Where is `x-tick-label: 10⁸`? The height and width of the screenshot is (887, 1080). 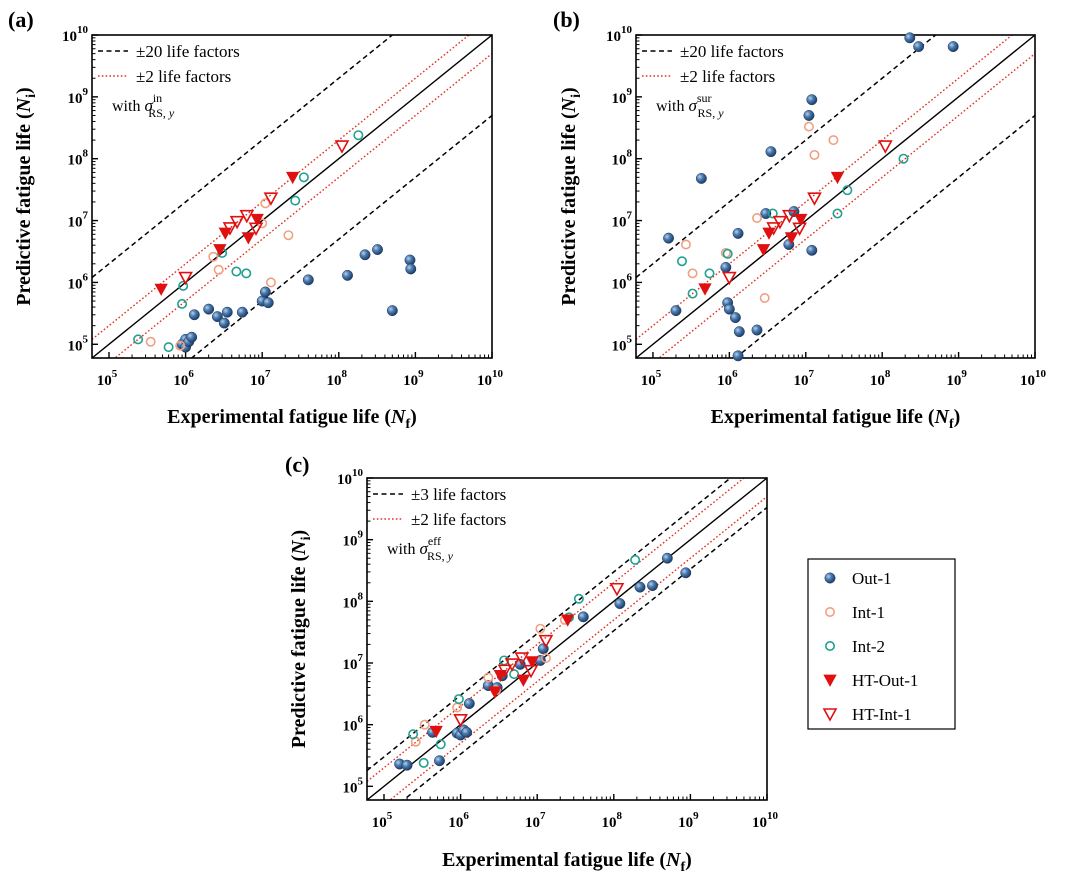
x-tick-label: 10⁸ is located at coordinates (880, 378).